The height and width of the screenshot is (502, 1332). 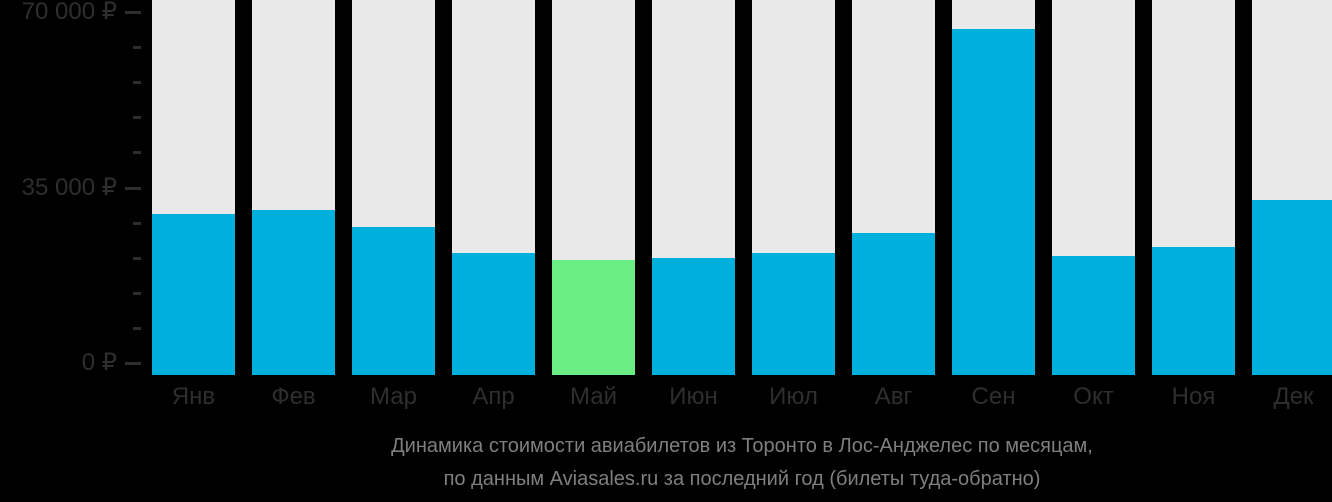 What do you see at coordinates (69, 187) in the screenshot?
I see `y-tick-label: 35 000 ₽` at bounding box center [69, 187].